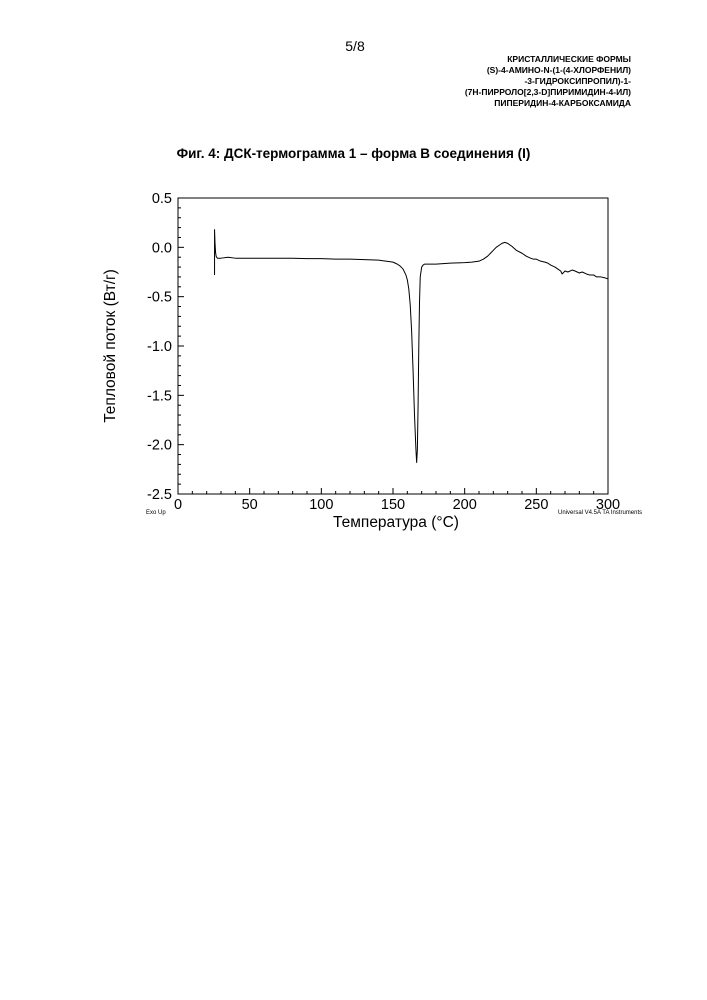 Image resolution: width=707 pixels, height=1000 pixels. I want to click on x-axis-title: Температура (°C), so click(396, 522).